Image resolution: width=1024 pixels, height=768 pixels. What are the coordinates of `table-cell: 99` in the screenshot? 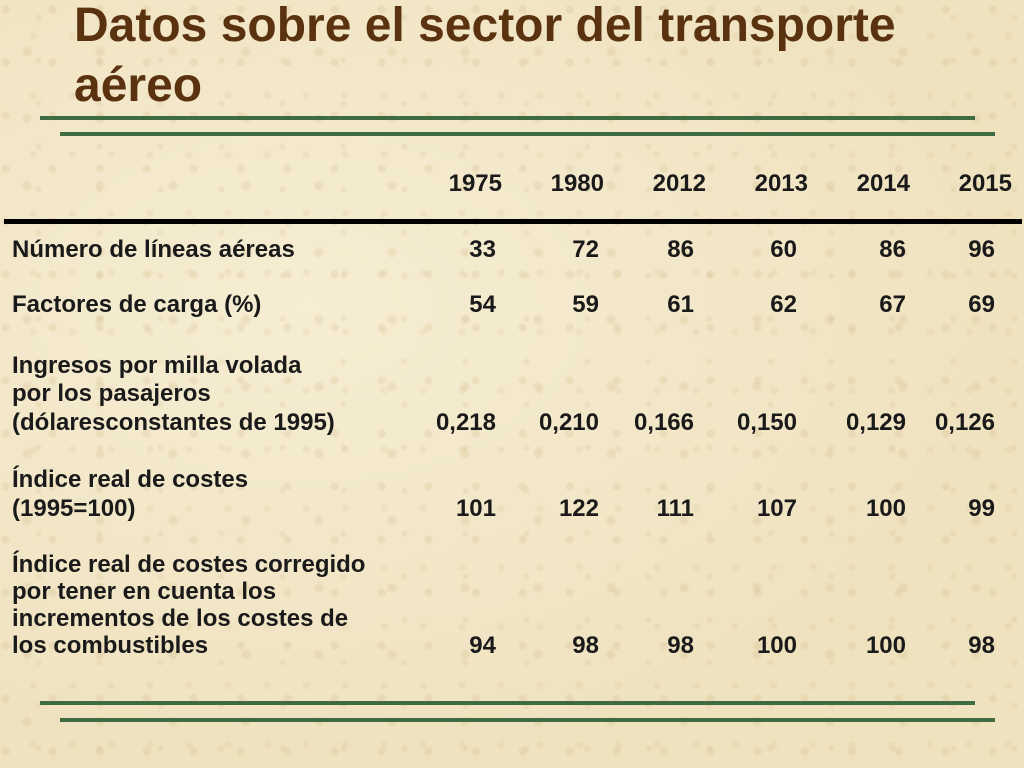 It's located at (981, 508).